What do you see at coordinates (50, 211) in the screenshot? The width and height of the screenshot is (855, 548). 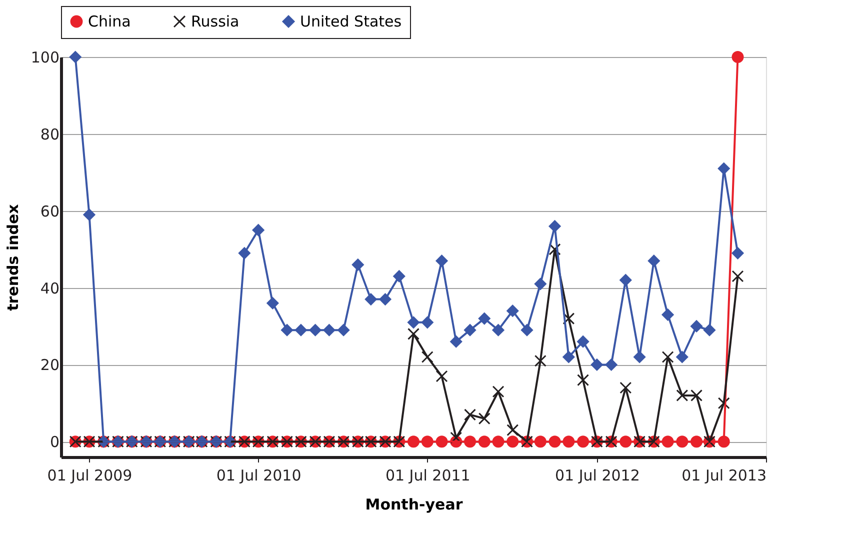 I see `y-tick-label: 60` at bounding box center [50, 211].